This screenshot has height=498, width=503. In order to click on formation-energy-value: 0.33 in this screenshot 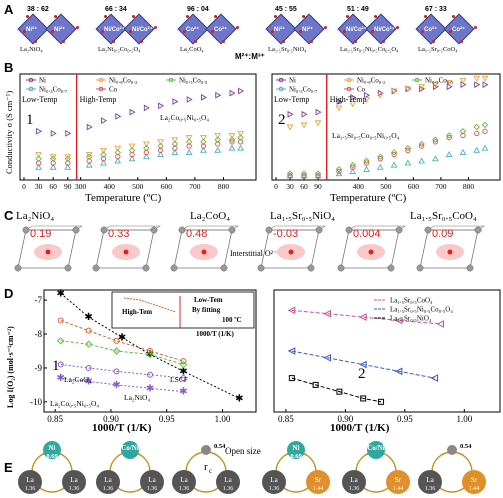, I will do `click(119, 234)`.